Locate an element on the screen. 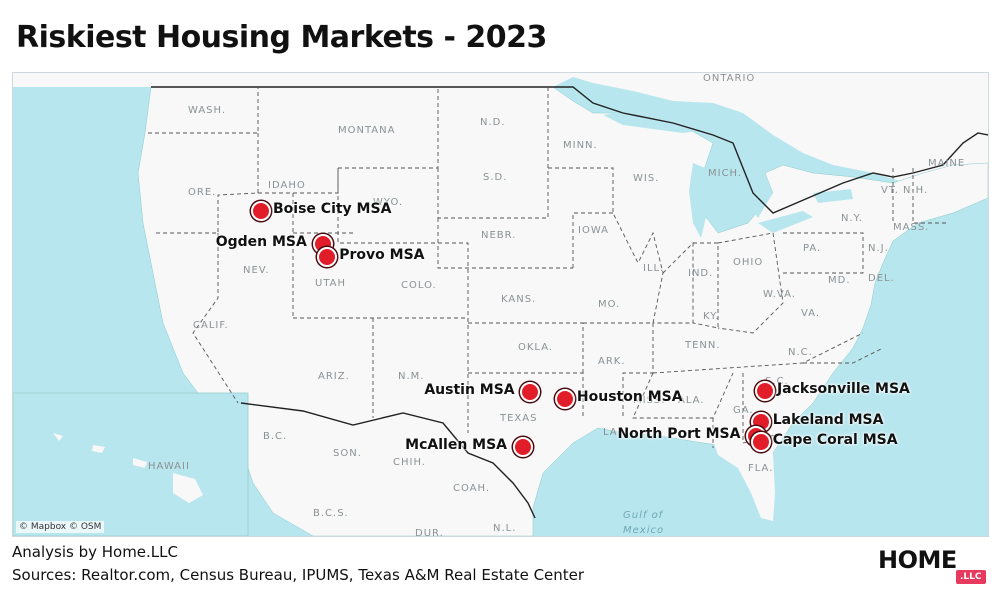  lake-michigan is located at coordinates (698, 200).